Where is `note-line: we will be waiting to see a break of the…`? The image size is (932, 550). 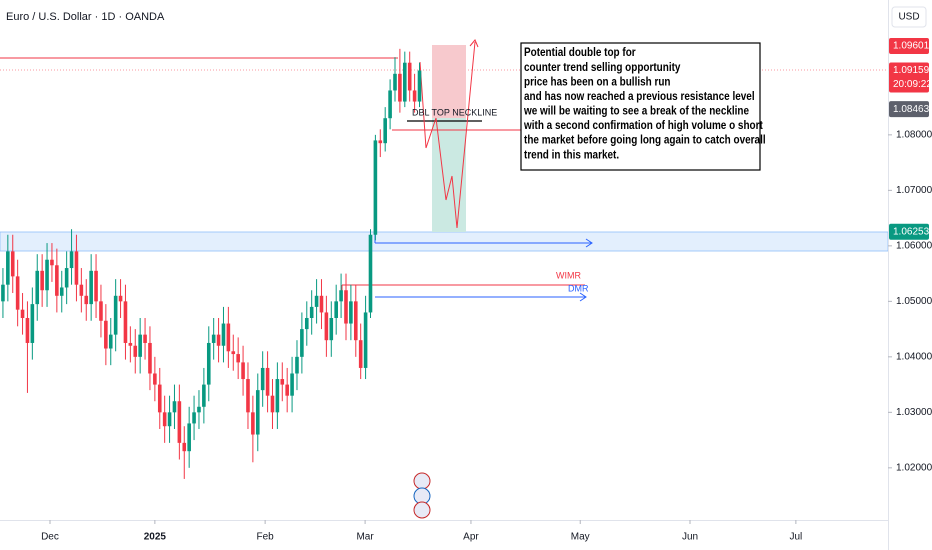
note-line: we will be waiting to see a break of the… is located at coordinates (636, 111).